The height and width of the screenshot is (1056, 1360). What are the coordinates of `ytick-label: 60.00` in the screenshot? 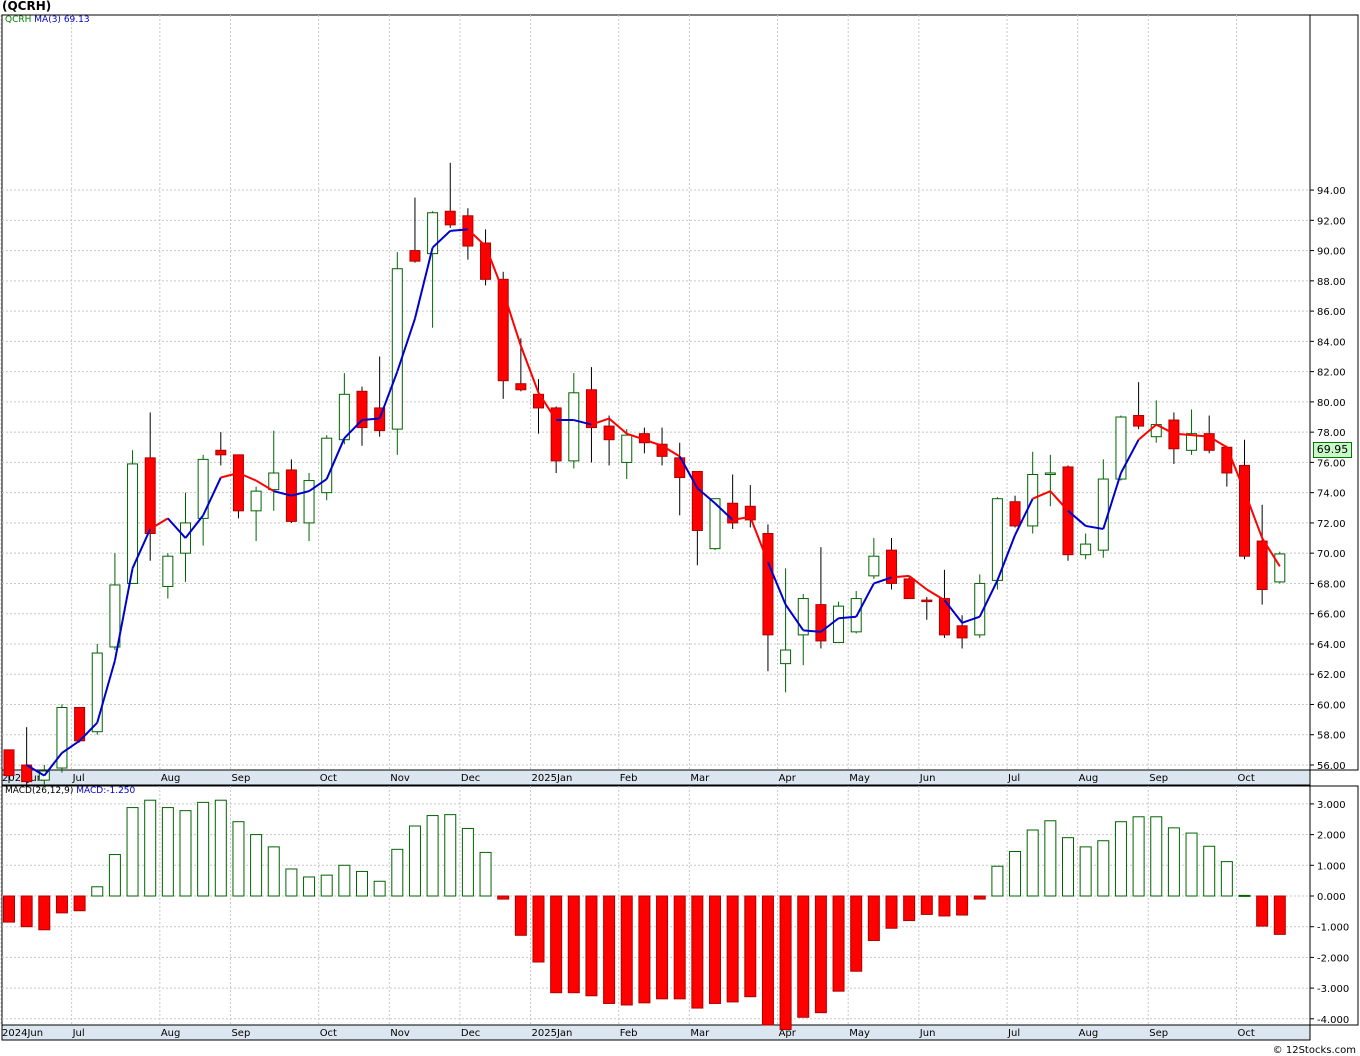 It's located at (1331, 705).